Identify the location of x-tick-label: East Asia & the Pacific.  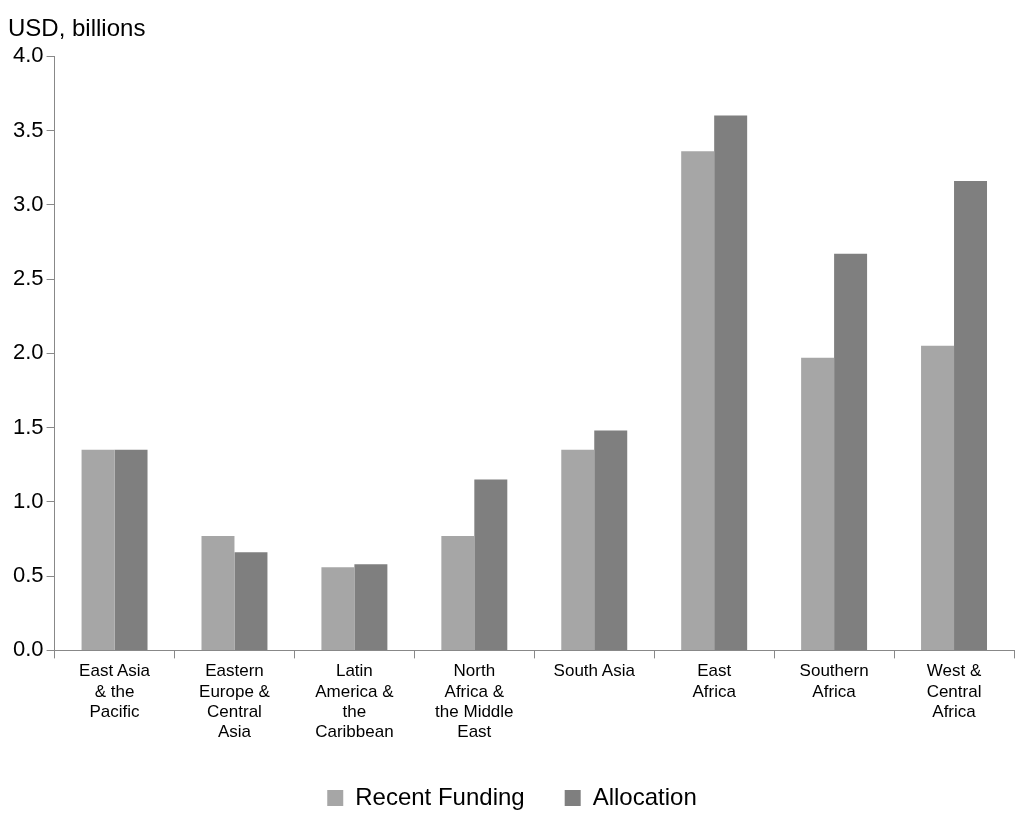
(115, 691).